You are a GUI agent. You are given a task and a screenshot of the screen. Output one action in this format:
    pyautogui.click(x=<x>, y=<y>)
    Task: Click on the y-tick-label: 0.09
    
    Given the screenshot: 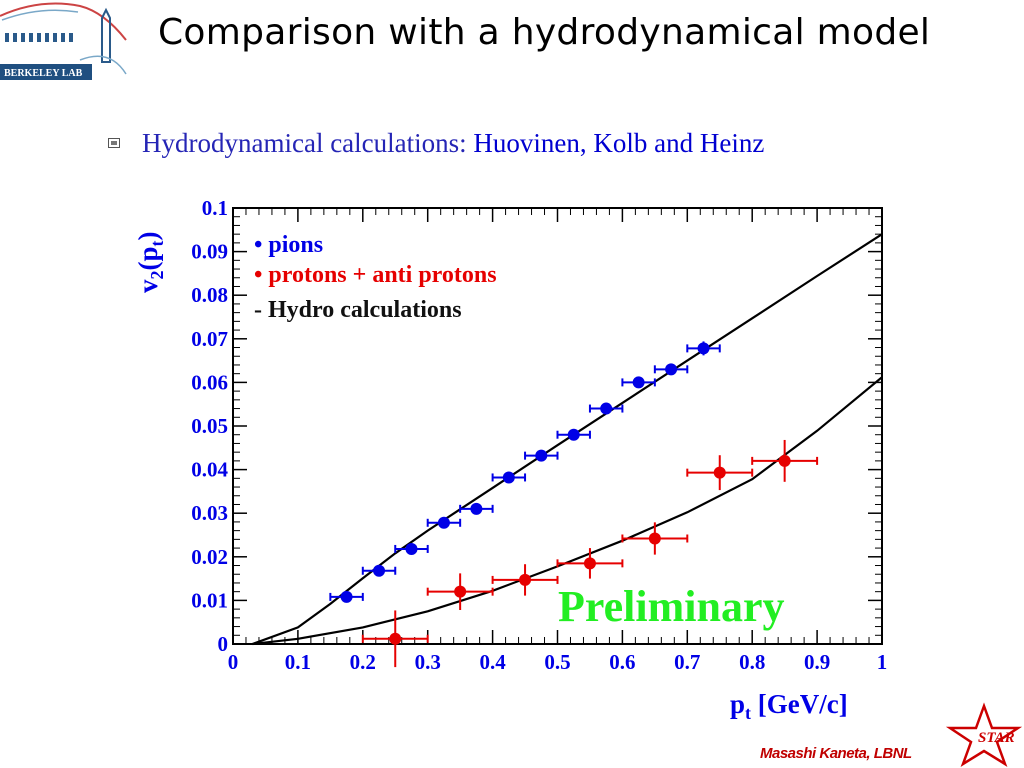 What is the action you would take?
    pyautogui.click(x=209, y=252)
    